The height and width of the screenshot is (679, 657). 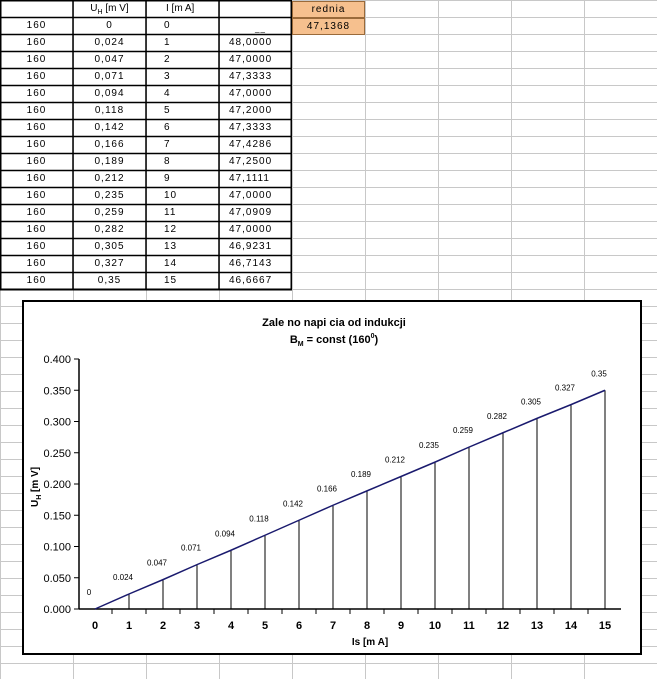 What do you see at coordinates (333, 626) in the screenshot?
I see `x-tick-label: 7` at bounding box center [333, 626].